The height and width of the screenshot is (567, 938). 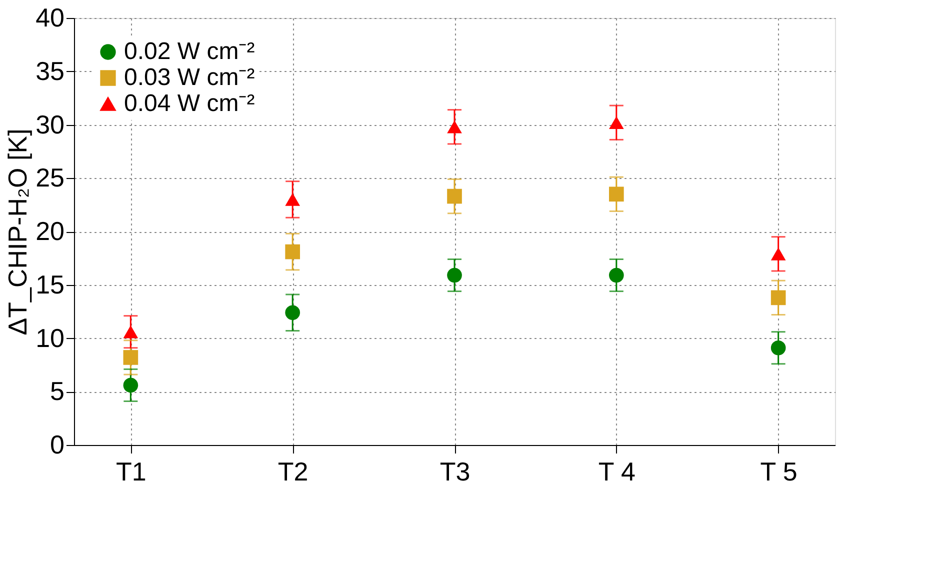 I want to click on y-tick-label: 40, so click(x=50, y=17).